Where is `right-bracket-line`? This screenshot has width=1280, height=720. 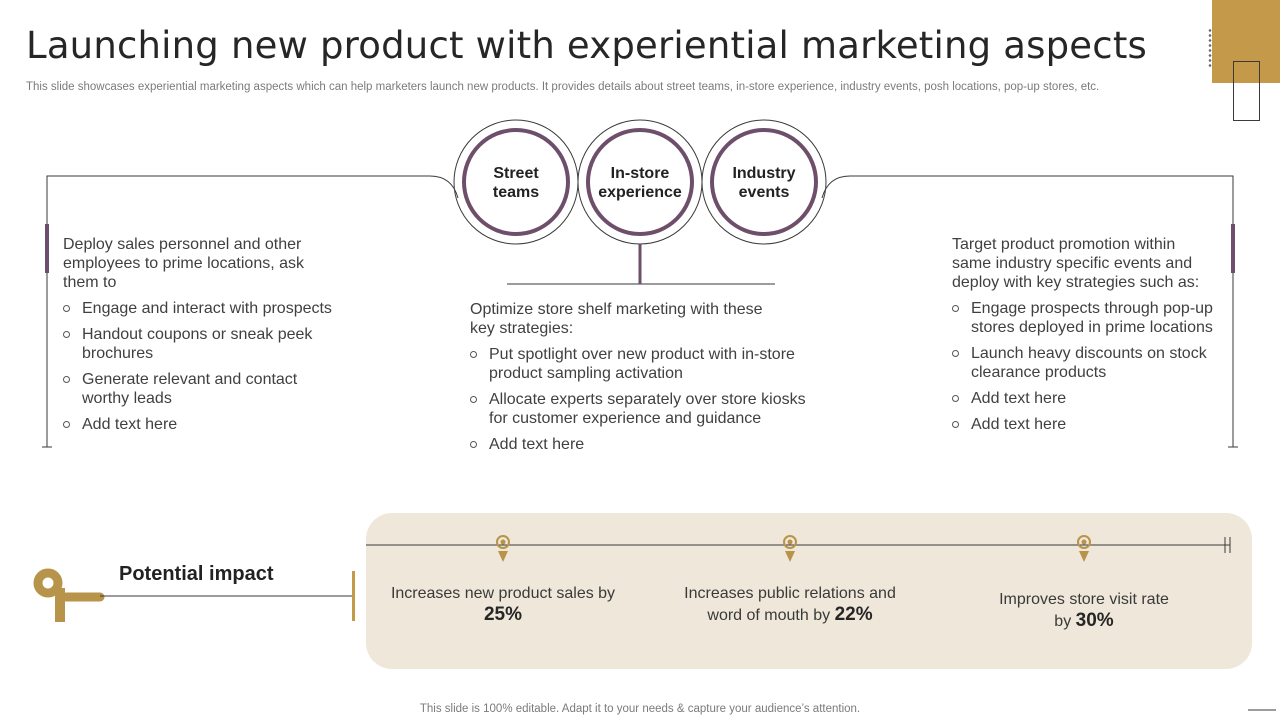 right-bracket-line is located at coordinates (1027, 311).